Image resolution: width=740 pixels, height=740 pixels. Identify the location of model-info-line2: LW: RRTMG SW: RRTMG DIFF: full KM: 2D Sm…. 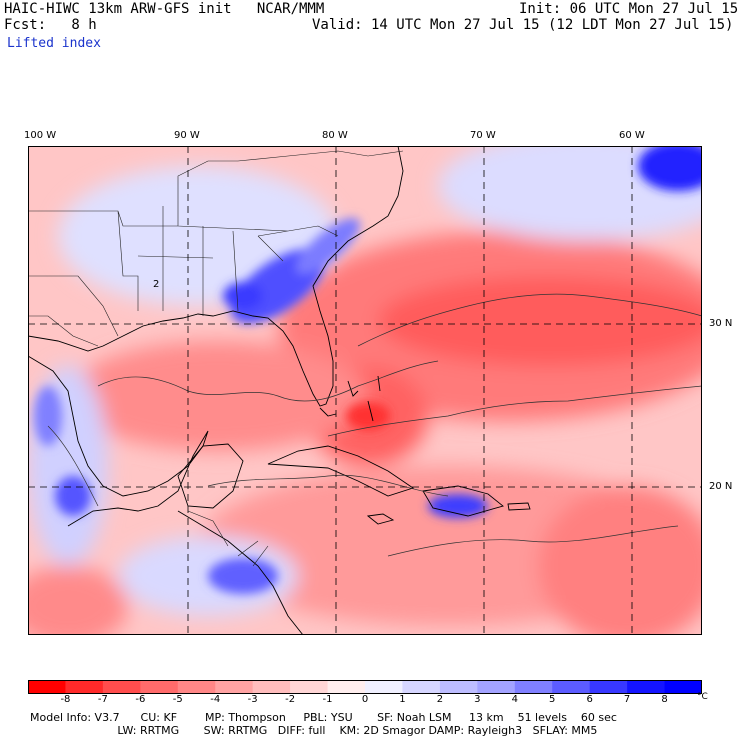
(314, 730).